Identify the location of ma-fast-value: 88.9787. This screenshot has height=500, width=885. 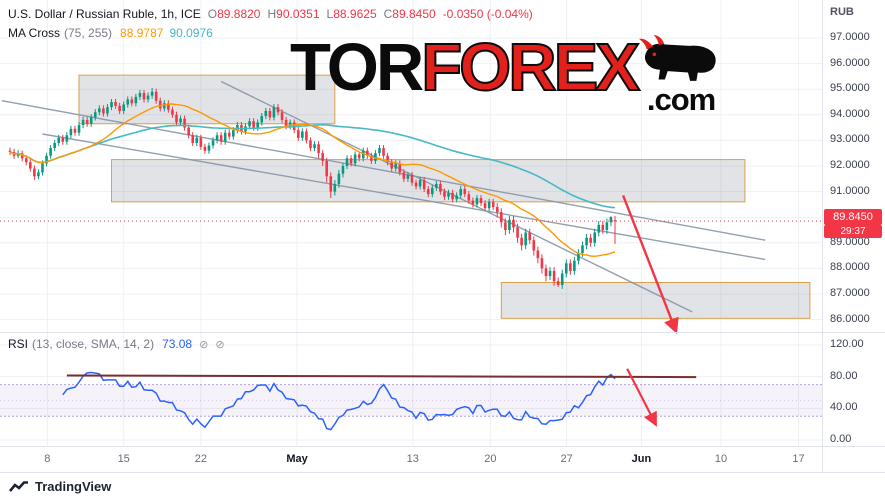
(142, 32).